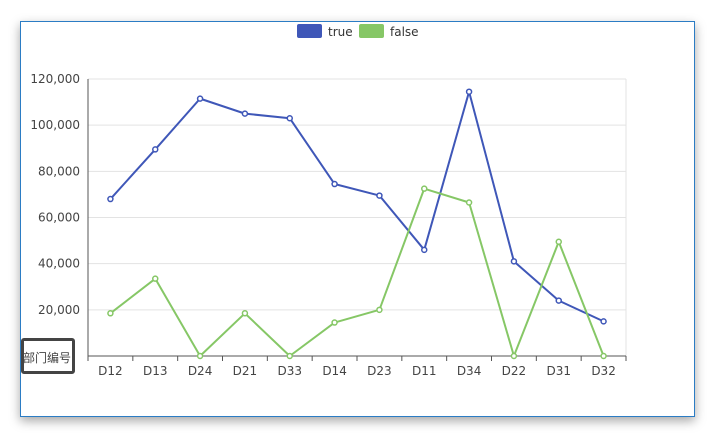  I want to click on legend: true false, so click(358, 31).